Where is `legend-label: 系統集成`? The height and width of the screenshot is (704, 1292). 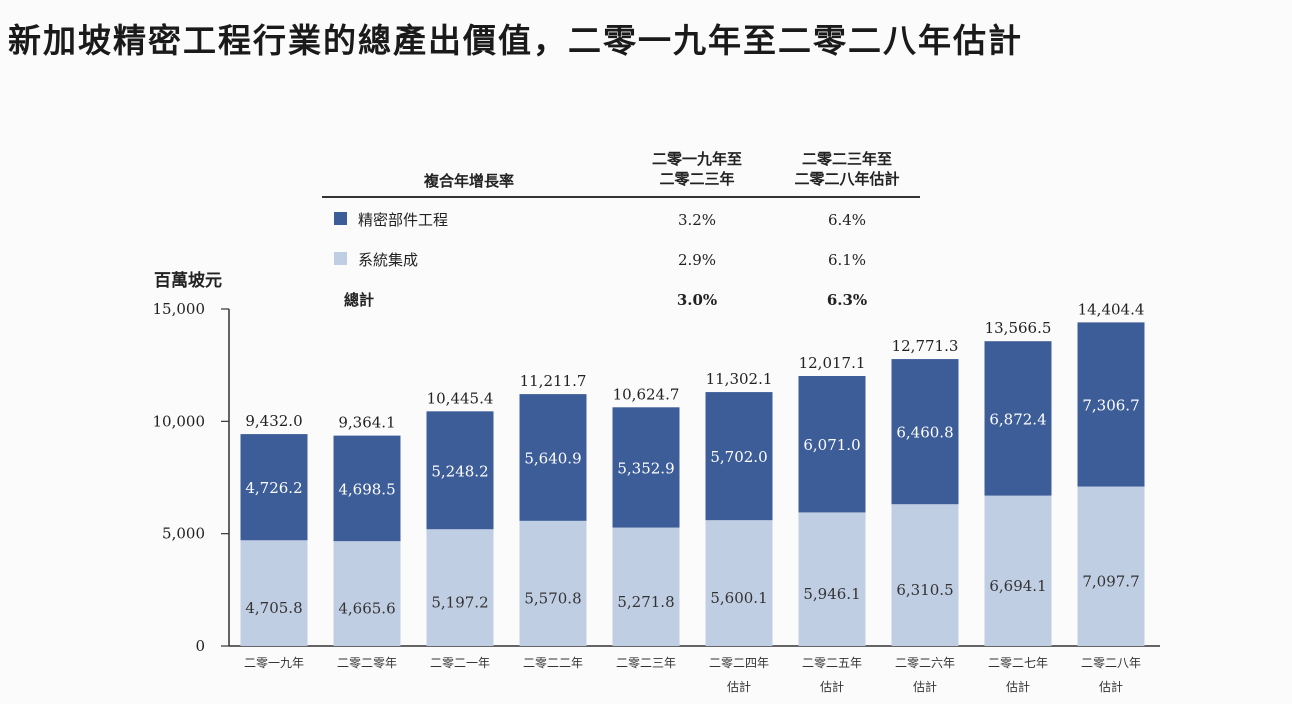
legend-label: 系統集成 is located at coordinates (388, 260).